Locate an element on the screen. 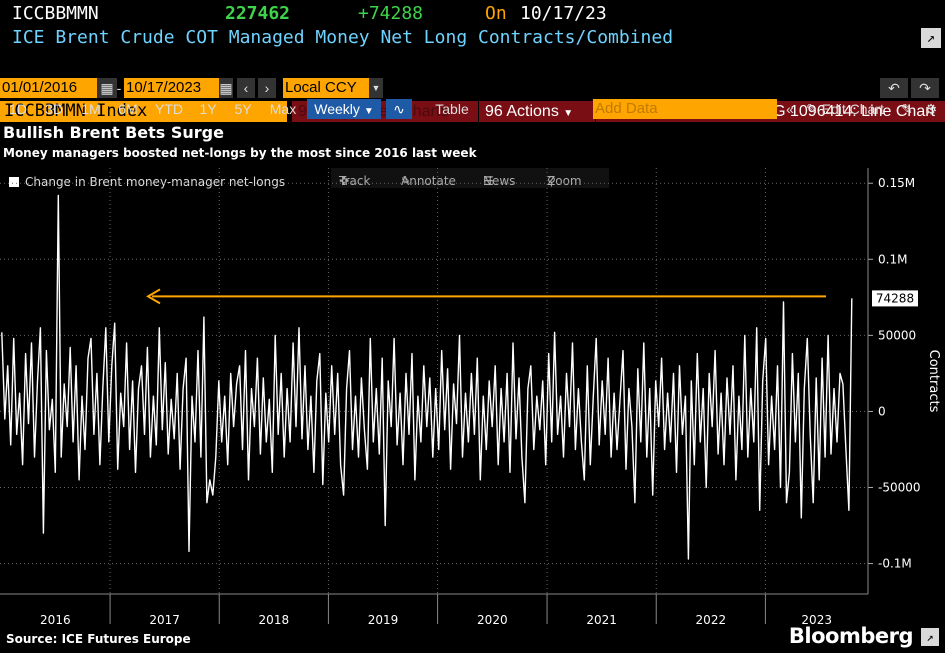 The width and height of the screenshot is (945, 653). header-bar: ICCBBMMN 227462 +74288 On 10/17/23 is located at coordinates (472, 13).